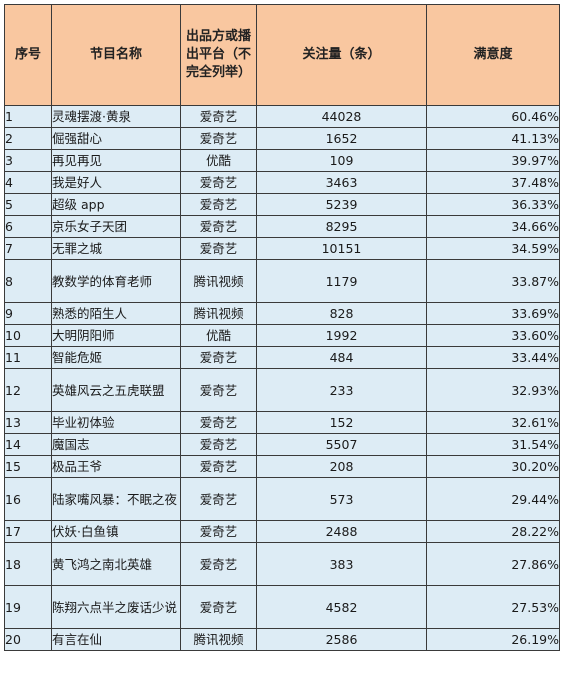  I want to click on cell-index: 10, so click(28, 335).